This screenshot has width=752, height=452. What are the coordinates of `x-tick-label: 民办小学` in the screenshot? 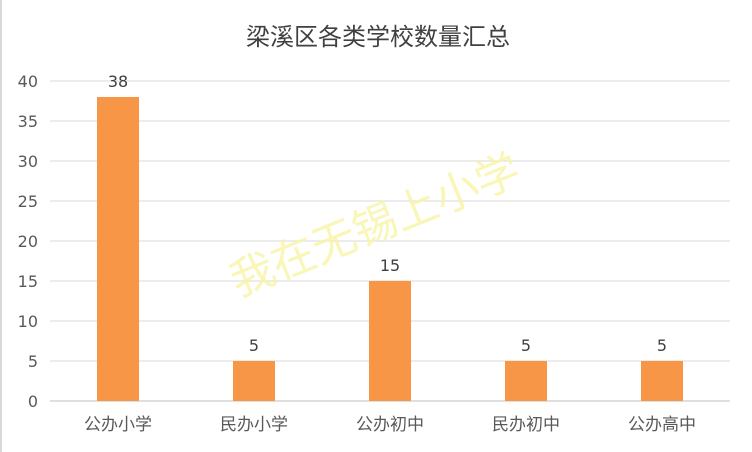 It's located at (254, 425).